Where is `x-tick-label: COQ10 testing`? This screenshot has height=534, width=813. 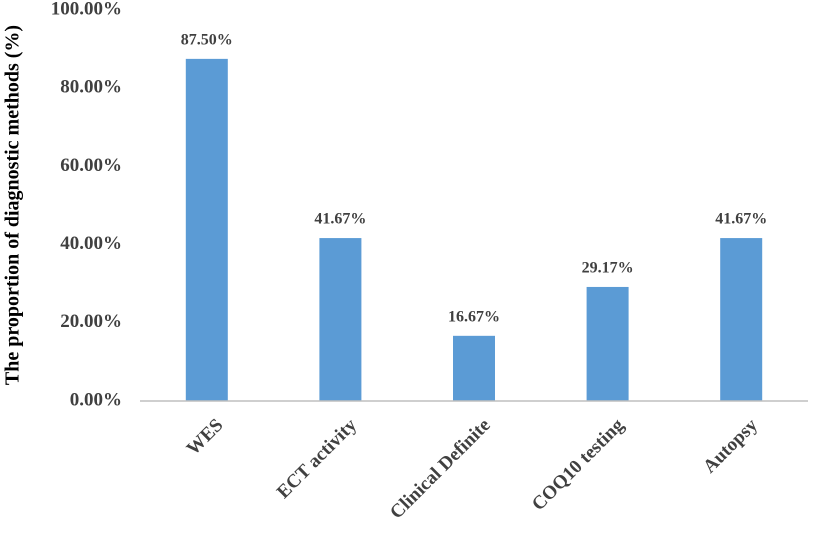 x-tick-label: COQ10 testing is located at coordinates (578, 464).